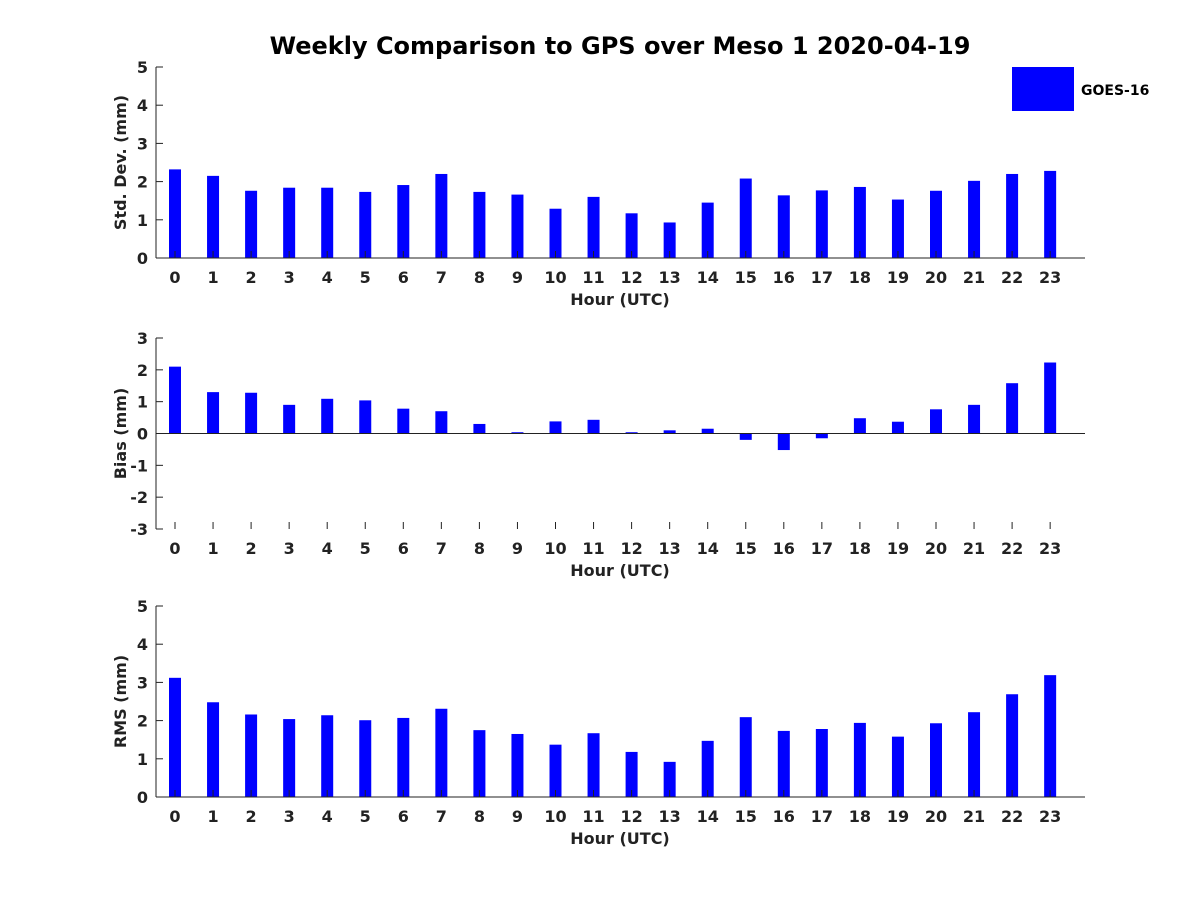 The image size is (1200, 900). What do you see at coordinates (212, 277) in the screenshot?
I see `std-dev-x-tick-label: 1` at bounding box center [212, 277].